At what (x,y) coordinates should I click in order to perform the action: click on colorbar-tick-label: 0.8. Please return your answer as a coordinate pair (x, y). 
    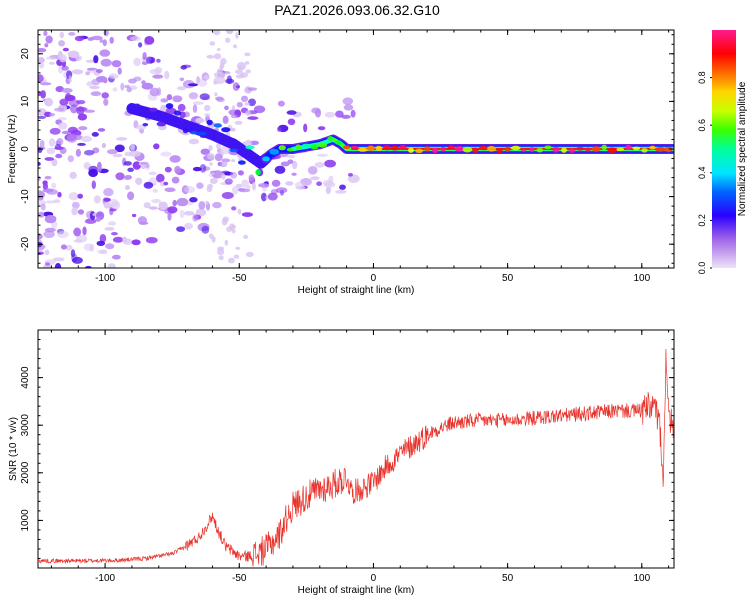
    Looking at the image, I should click on (702, 77).